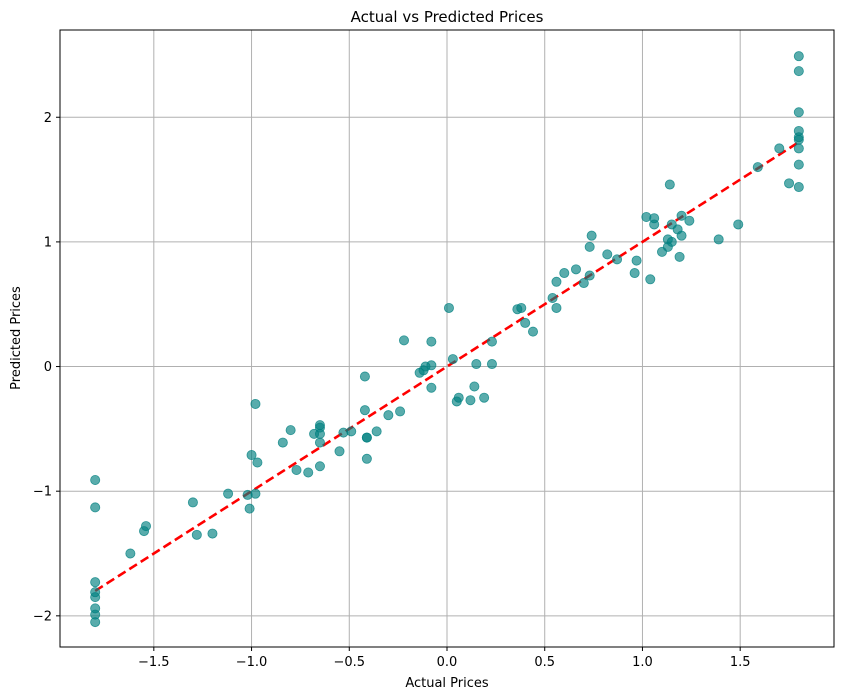 The height and width of the screenshot is (699, 844). Describe the element at coordinates (48, 118) in the screenshot. I see `y-tick-label: 2` at that location.